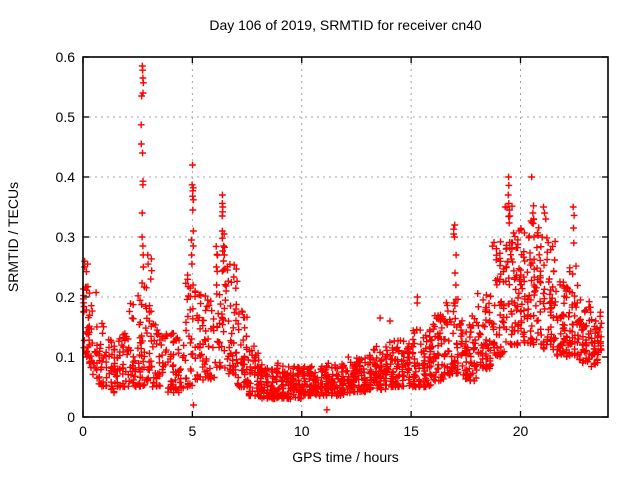  I want to click on x-tick-labels: 0 5 10 15 20, so click(303, 431).